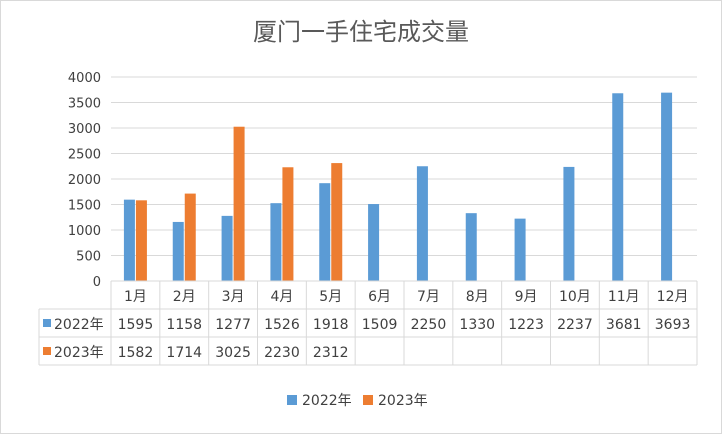 Image resolution: width=722 pixels, height=438 pixels. Describe the element at coordinates (84, 129) in the screenshot. I see `y-tick-label: 3000` at that location.